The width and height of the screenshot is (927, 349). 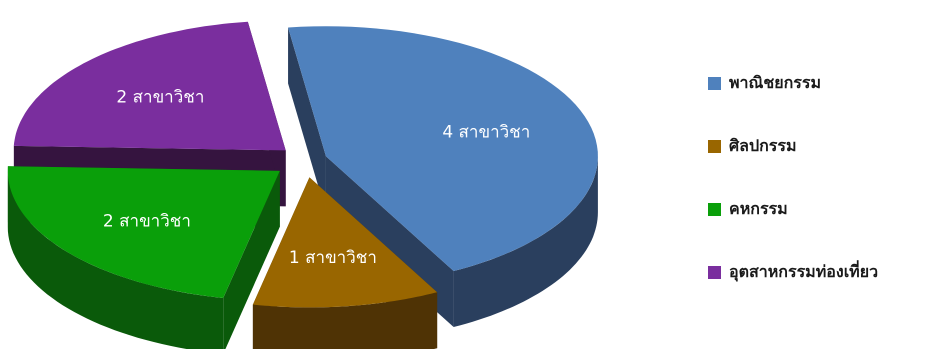 What do you see at coordinates (486, 132) in the screenshot?
I see `data-label-commerce: 4 สาขาวิชา` at bounding box center [486, 132].